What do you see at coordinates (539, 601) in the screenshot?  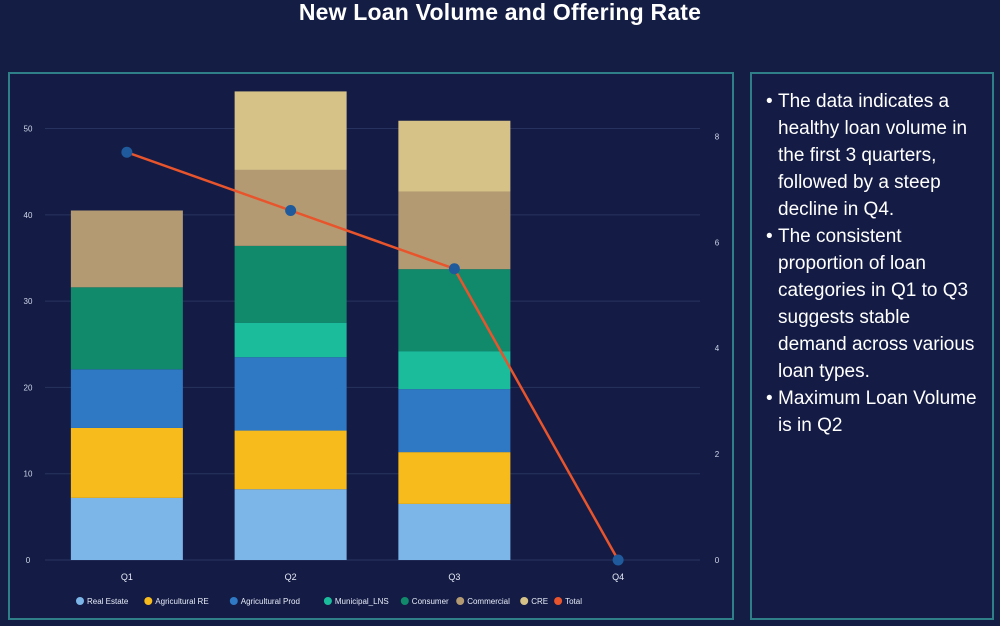 I see `legend-label: CRE` at bounding box center [539, 601].